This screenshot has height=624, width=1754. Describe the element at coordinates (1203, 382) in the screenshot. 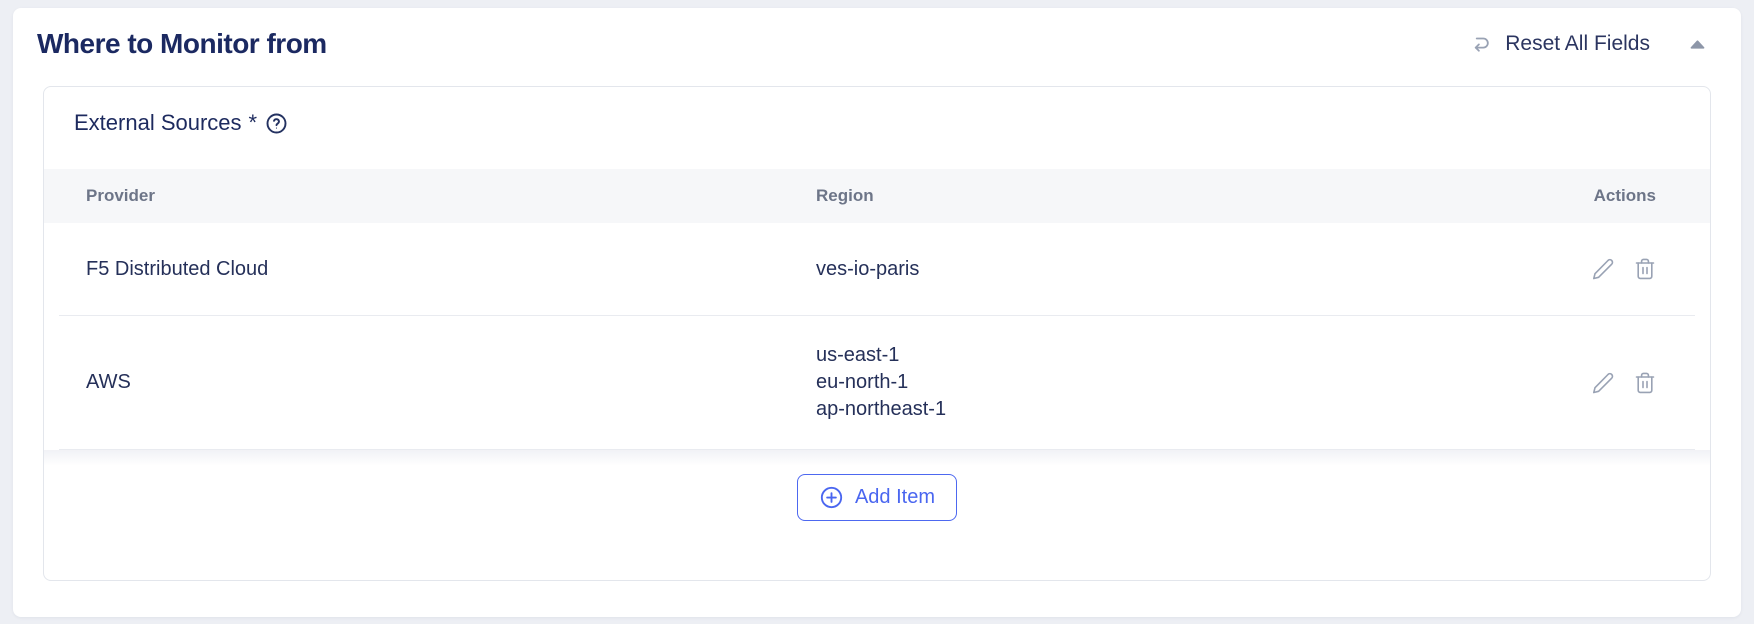

I see `region-cell: us-east-1 eu-north-1 ap-northeast-1` at that location.